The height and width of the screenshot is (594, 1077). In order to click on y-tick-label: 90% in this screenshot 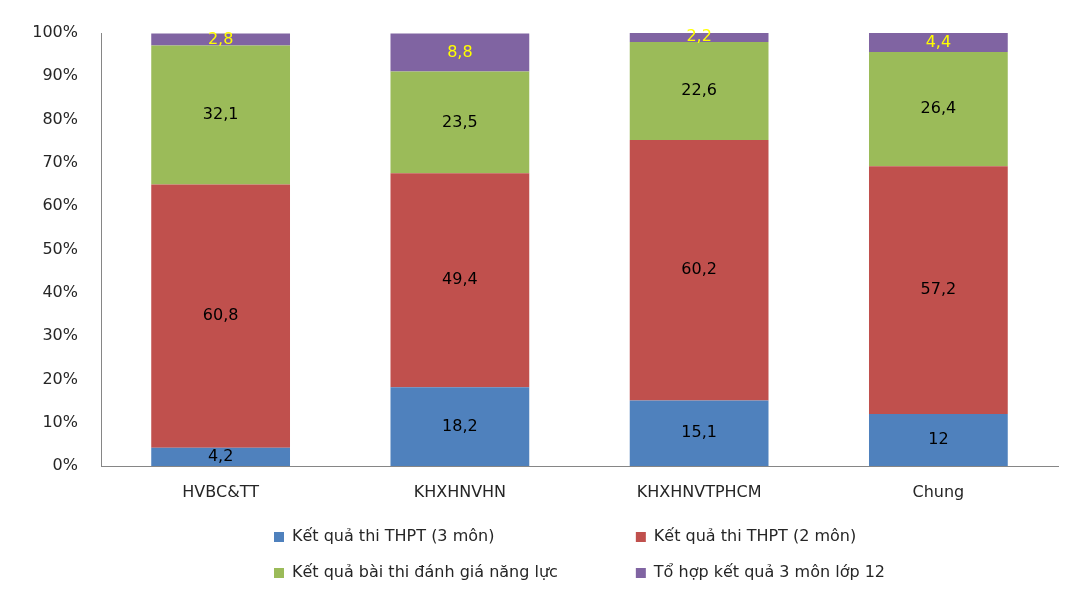, I will do `click(60, 75)`.